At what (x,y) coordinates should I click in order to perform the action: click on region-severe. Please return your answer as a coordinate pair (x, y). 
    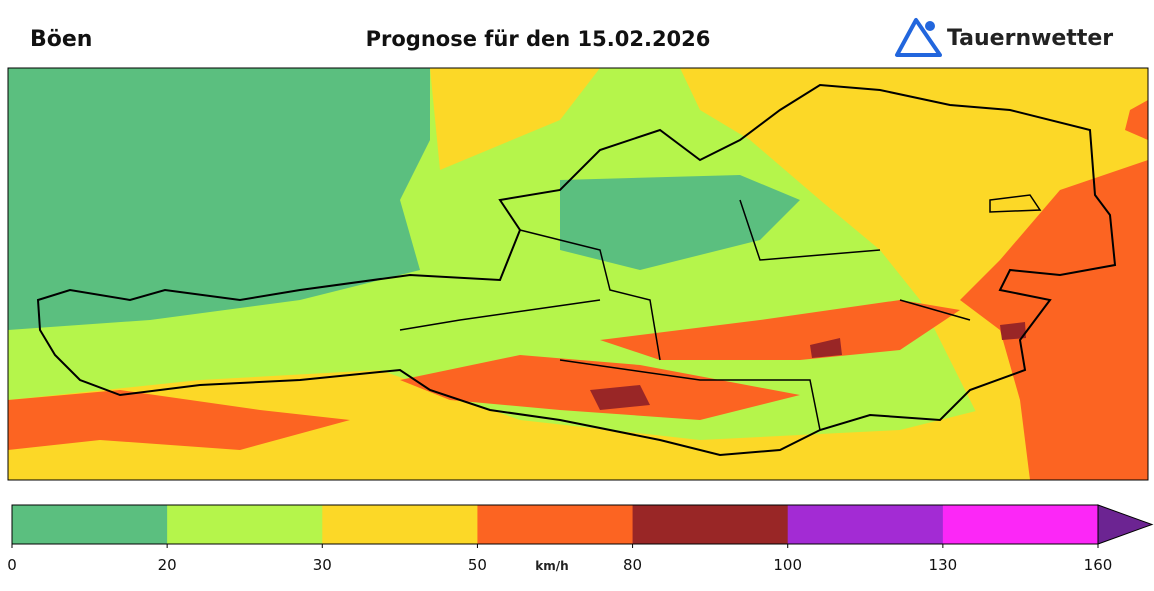
    Looking at the image, I should click on (808, 366).